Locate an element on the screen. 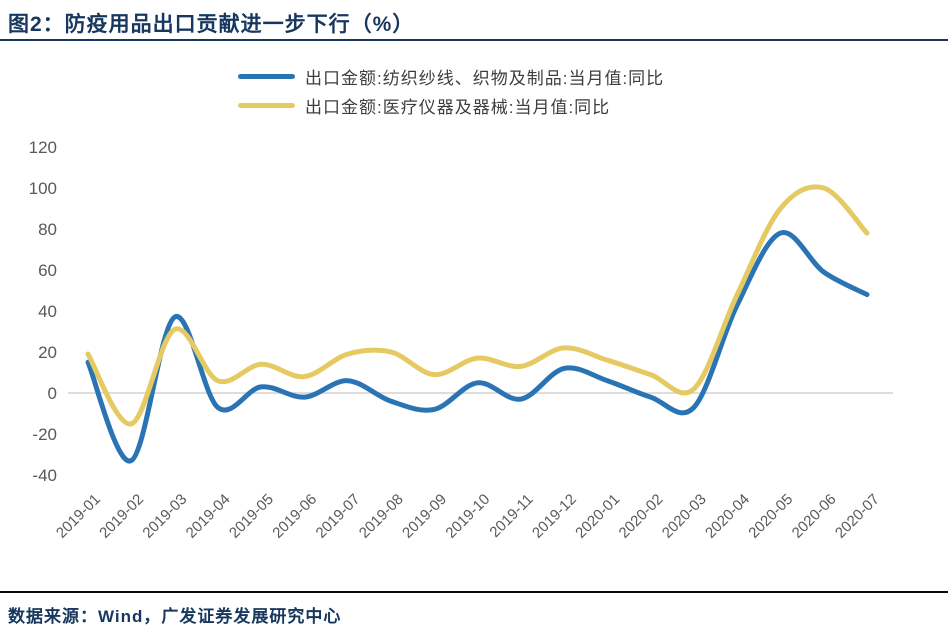 The image size is (948, 632). x-tick-label: 2020-07 is located at coordinates (857, 516).